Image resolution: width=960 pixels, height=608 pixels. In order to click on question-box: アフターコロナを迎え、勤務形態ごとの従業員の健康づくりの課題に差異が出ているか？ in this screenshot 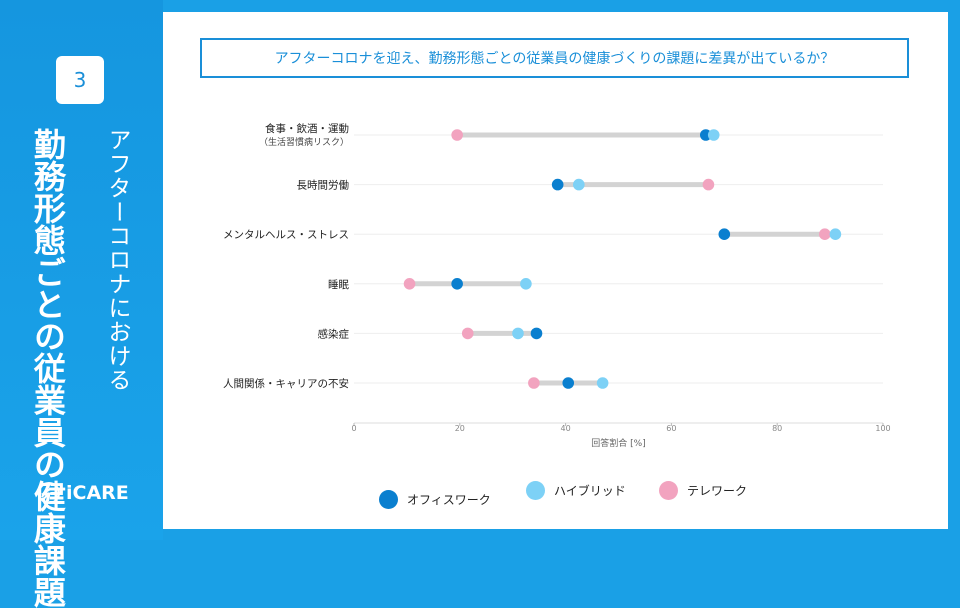, I will do `click(554, 58)`.